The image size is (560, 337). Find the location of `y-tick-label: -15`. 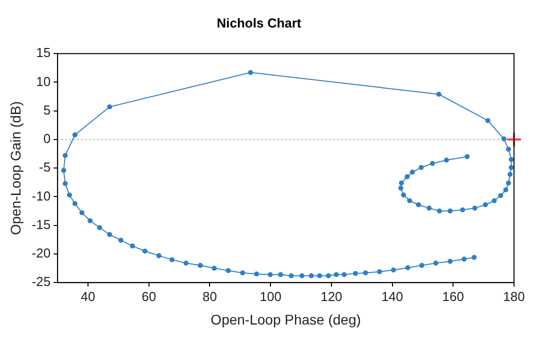

y-tick-label: -15 is located at coordinates (41, 224).